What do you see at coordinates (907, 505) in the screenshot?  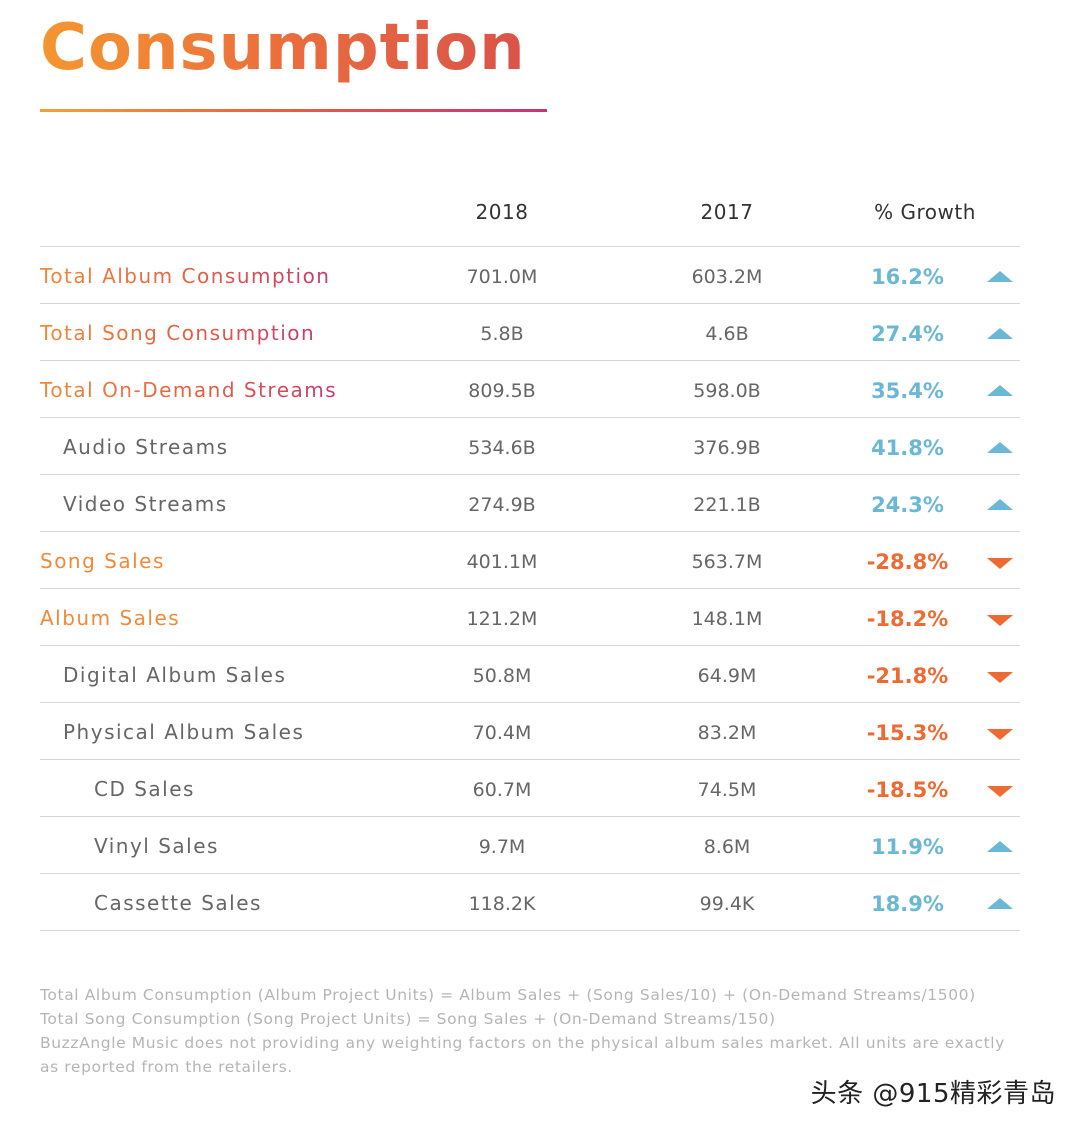 I see `growth-value: 24.3%` at bounding box center [907, 505].